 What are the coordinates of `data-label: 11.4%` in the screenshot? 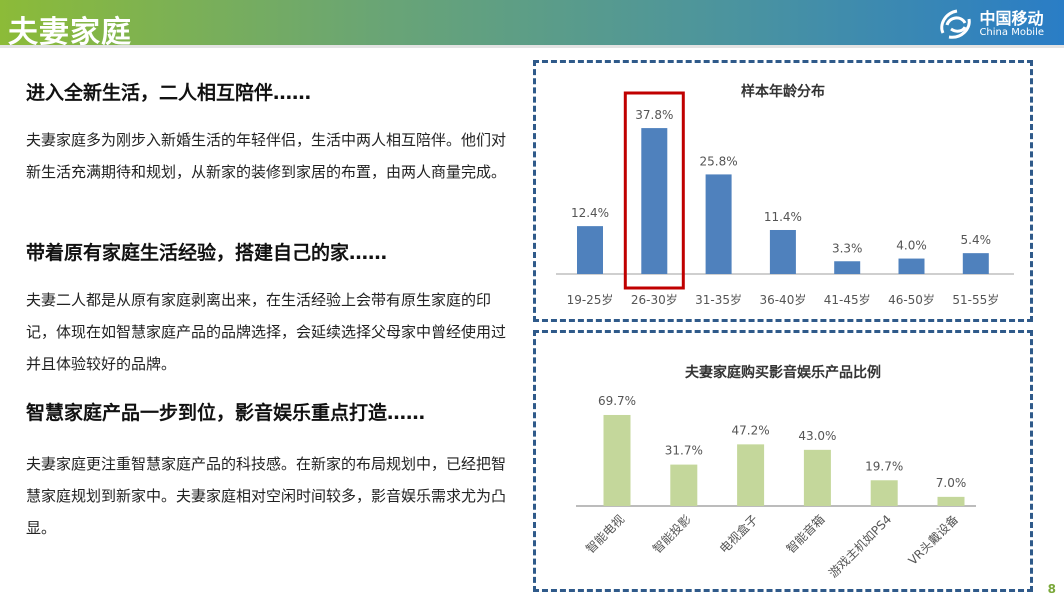 It's located at (783, 217).